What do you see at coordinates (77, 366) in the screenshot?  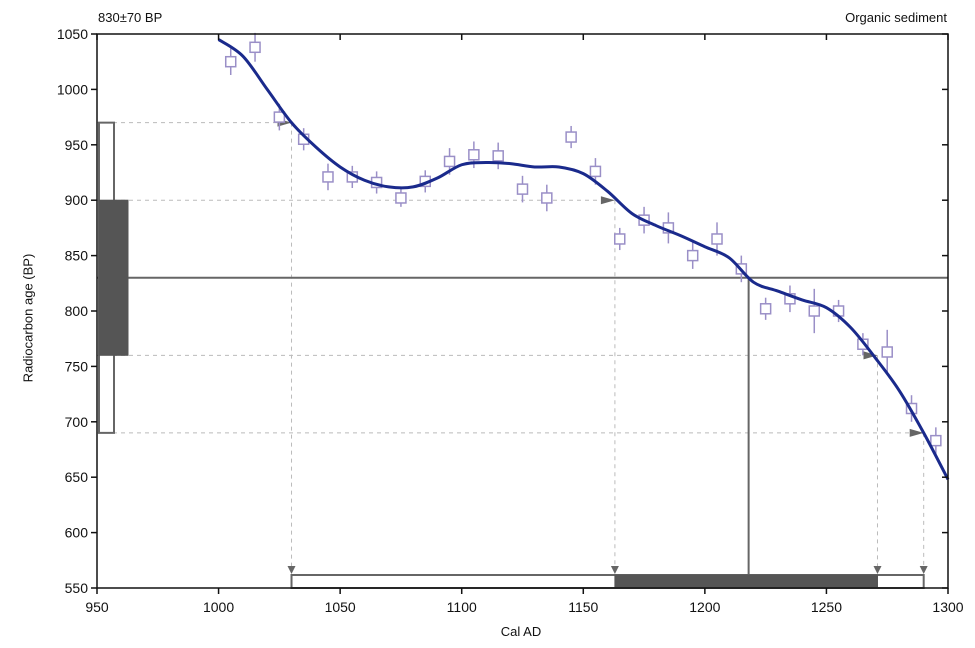 I see `y-tick-label: 750` at bounding box center [77, 366].